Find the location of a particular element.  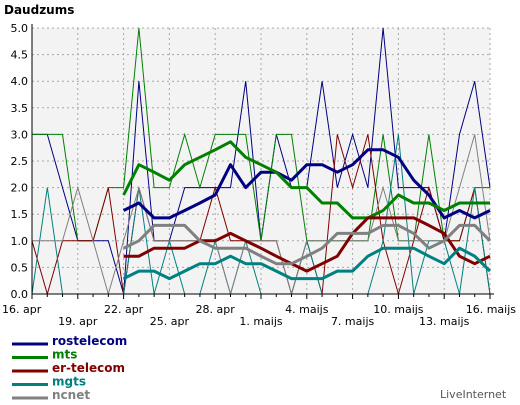

x-tick-label: 4. maijs is located at coordinates (307, 309).